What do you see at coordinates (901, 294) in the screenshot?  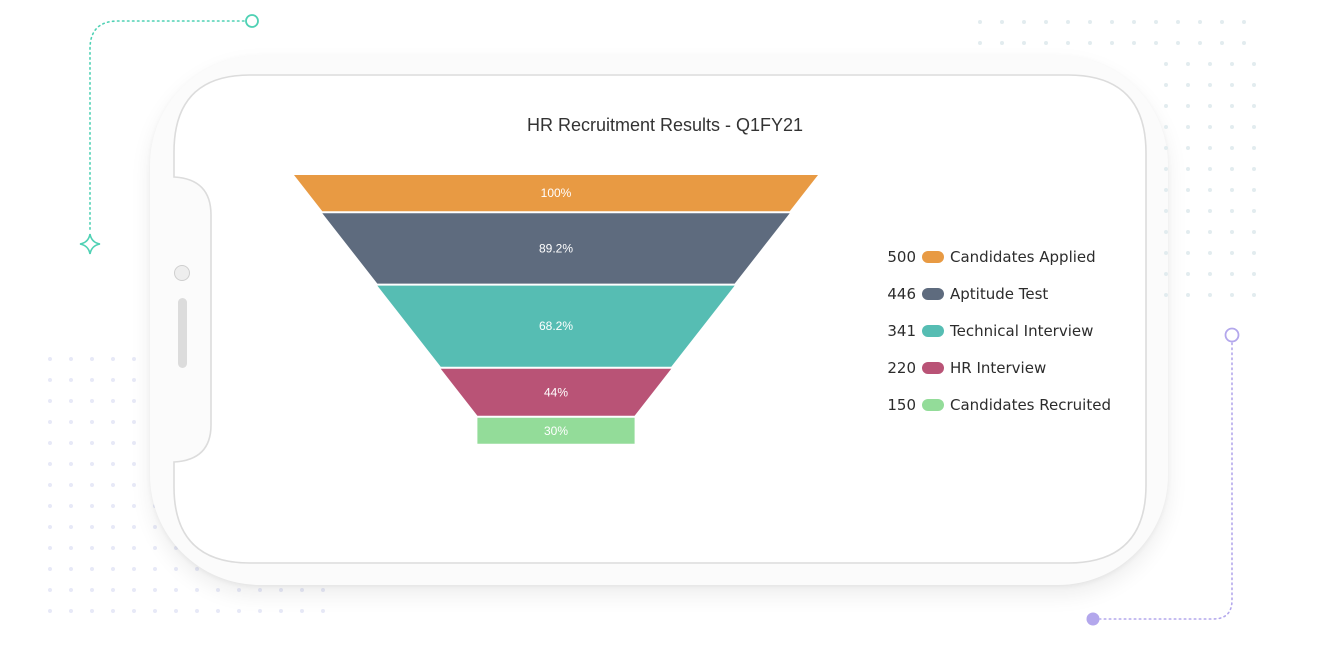 I see `legend-value: 446` at bounding box center [901, 294].